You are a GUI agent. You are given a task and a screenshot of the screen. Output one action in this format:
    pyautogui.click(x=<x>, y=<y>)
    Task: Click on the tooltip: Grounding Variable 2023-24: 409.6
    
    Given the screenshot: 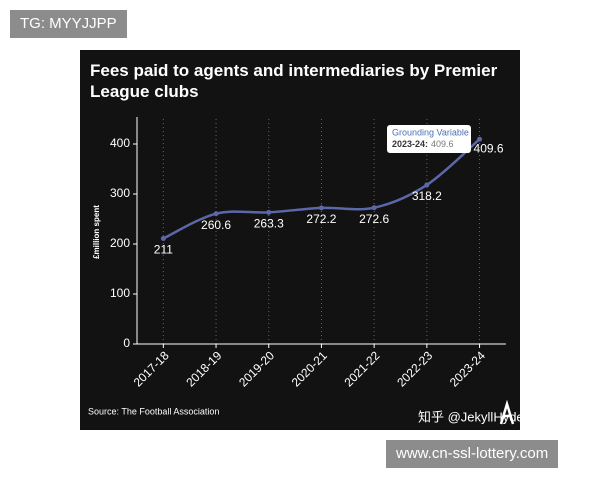 What is the action you would take?
    pyautogui.click(x=429, y=139)
    